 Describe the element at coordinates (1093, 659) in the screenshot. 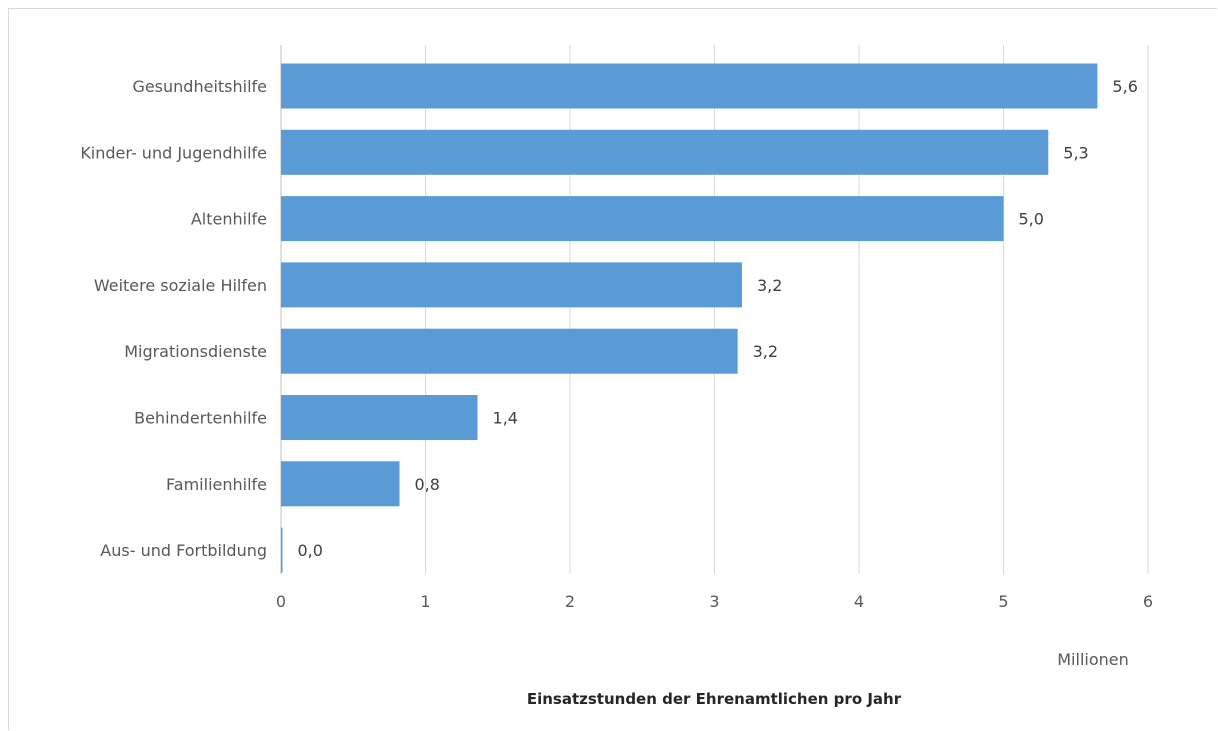

I see `x-axis-unit-label: Millionen` at that location.